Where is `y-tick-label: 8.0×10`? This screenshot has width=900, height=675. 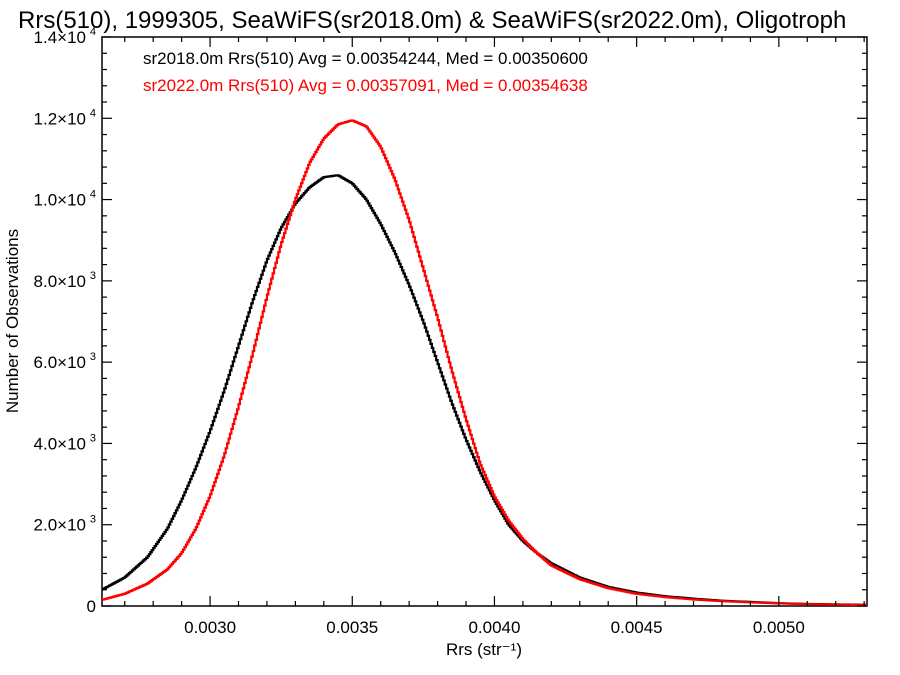 y-tick-label: 8.0×10 is located at coordinates (60, 281).